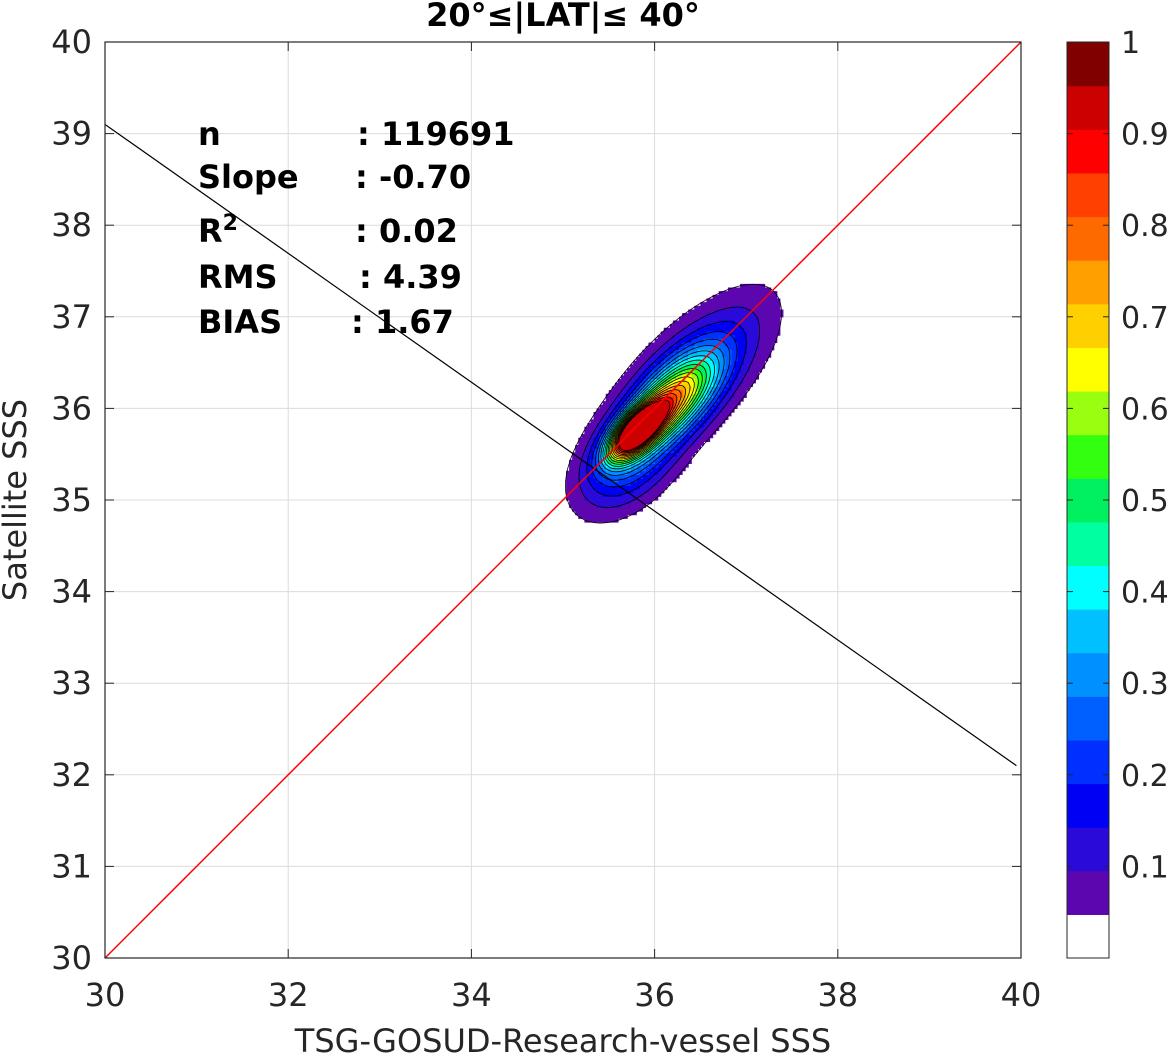 This screenshot has width=1172, height=1059. I want to click on colorbar, so click(1088, 500).